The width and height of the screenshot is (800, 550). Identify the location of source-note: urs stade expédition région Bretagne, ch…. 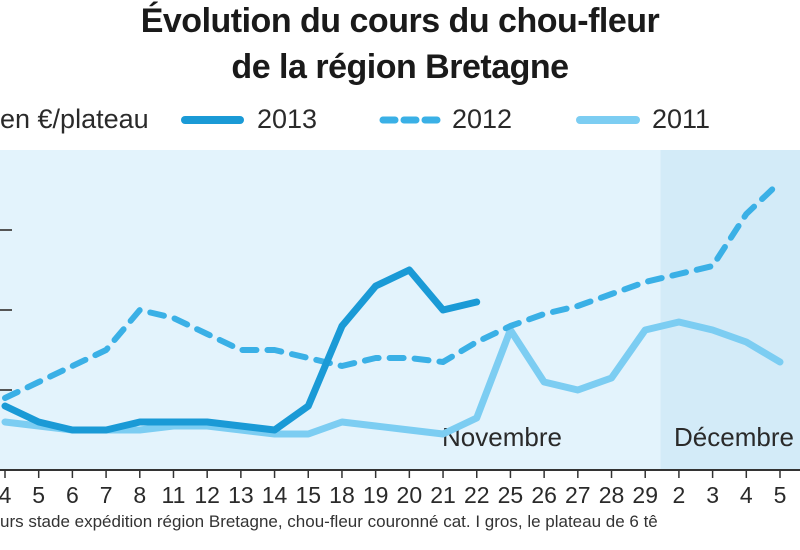
(329, 521).